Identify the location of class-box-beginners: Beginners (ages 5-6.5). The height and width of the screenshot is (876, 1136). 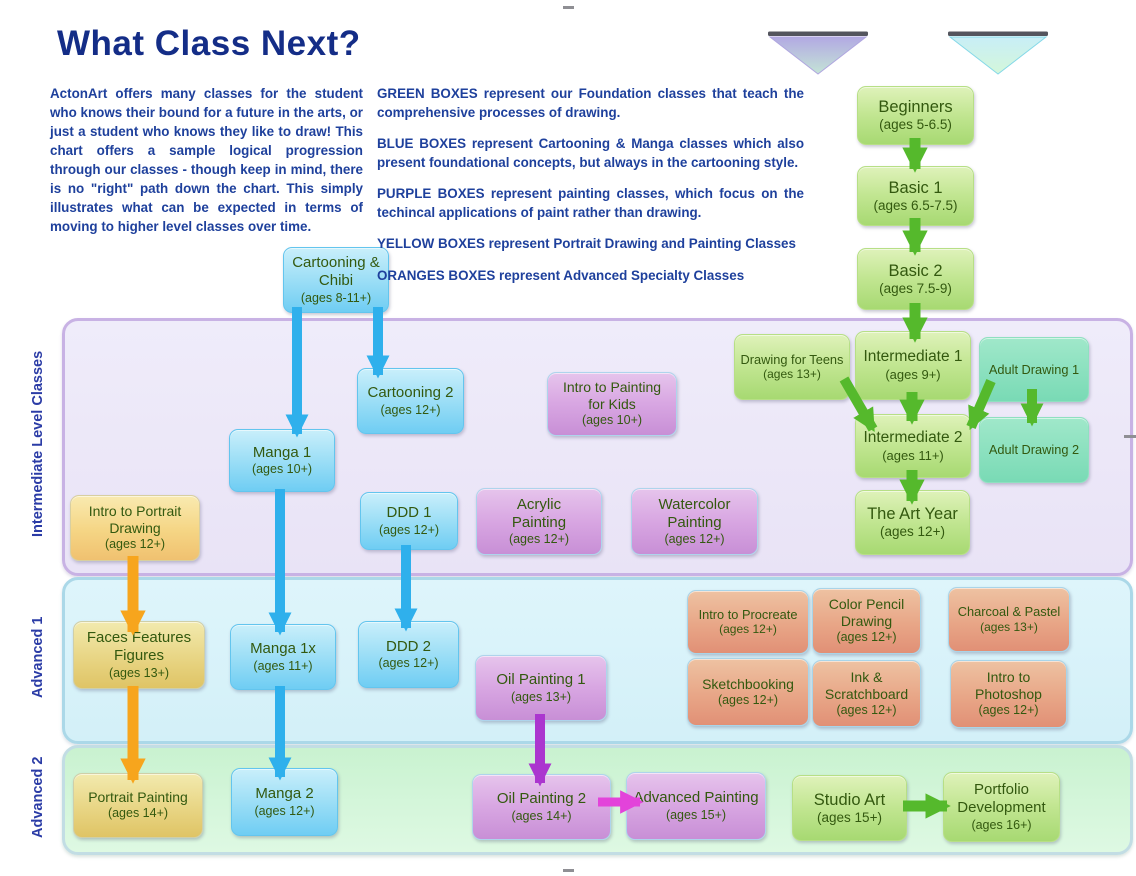
(915, 115).